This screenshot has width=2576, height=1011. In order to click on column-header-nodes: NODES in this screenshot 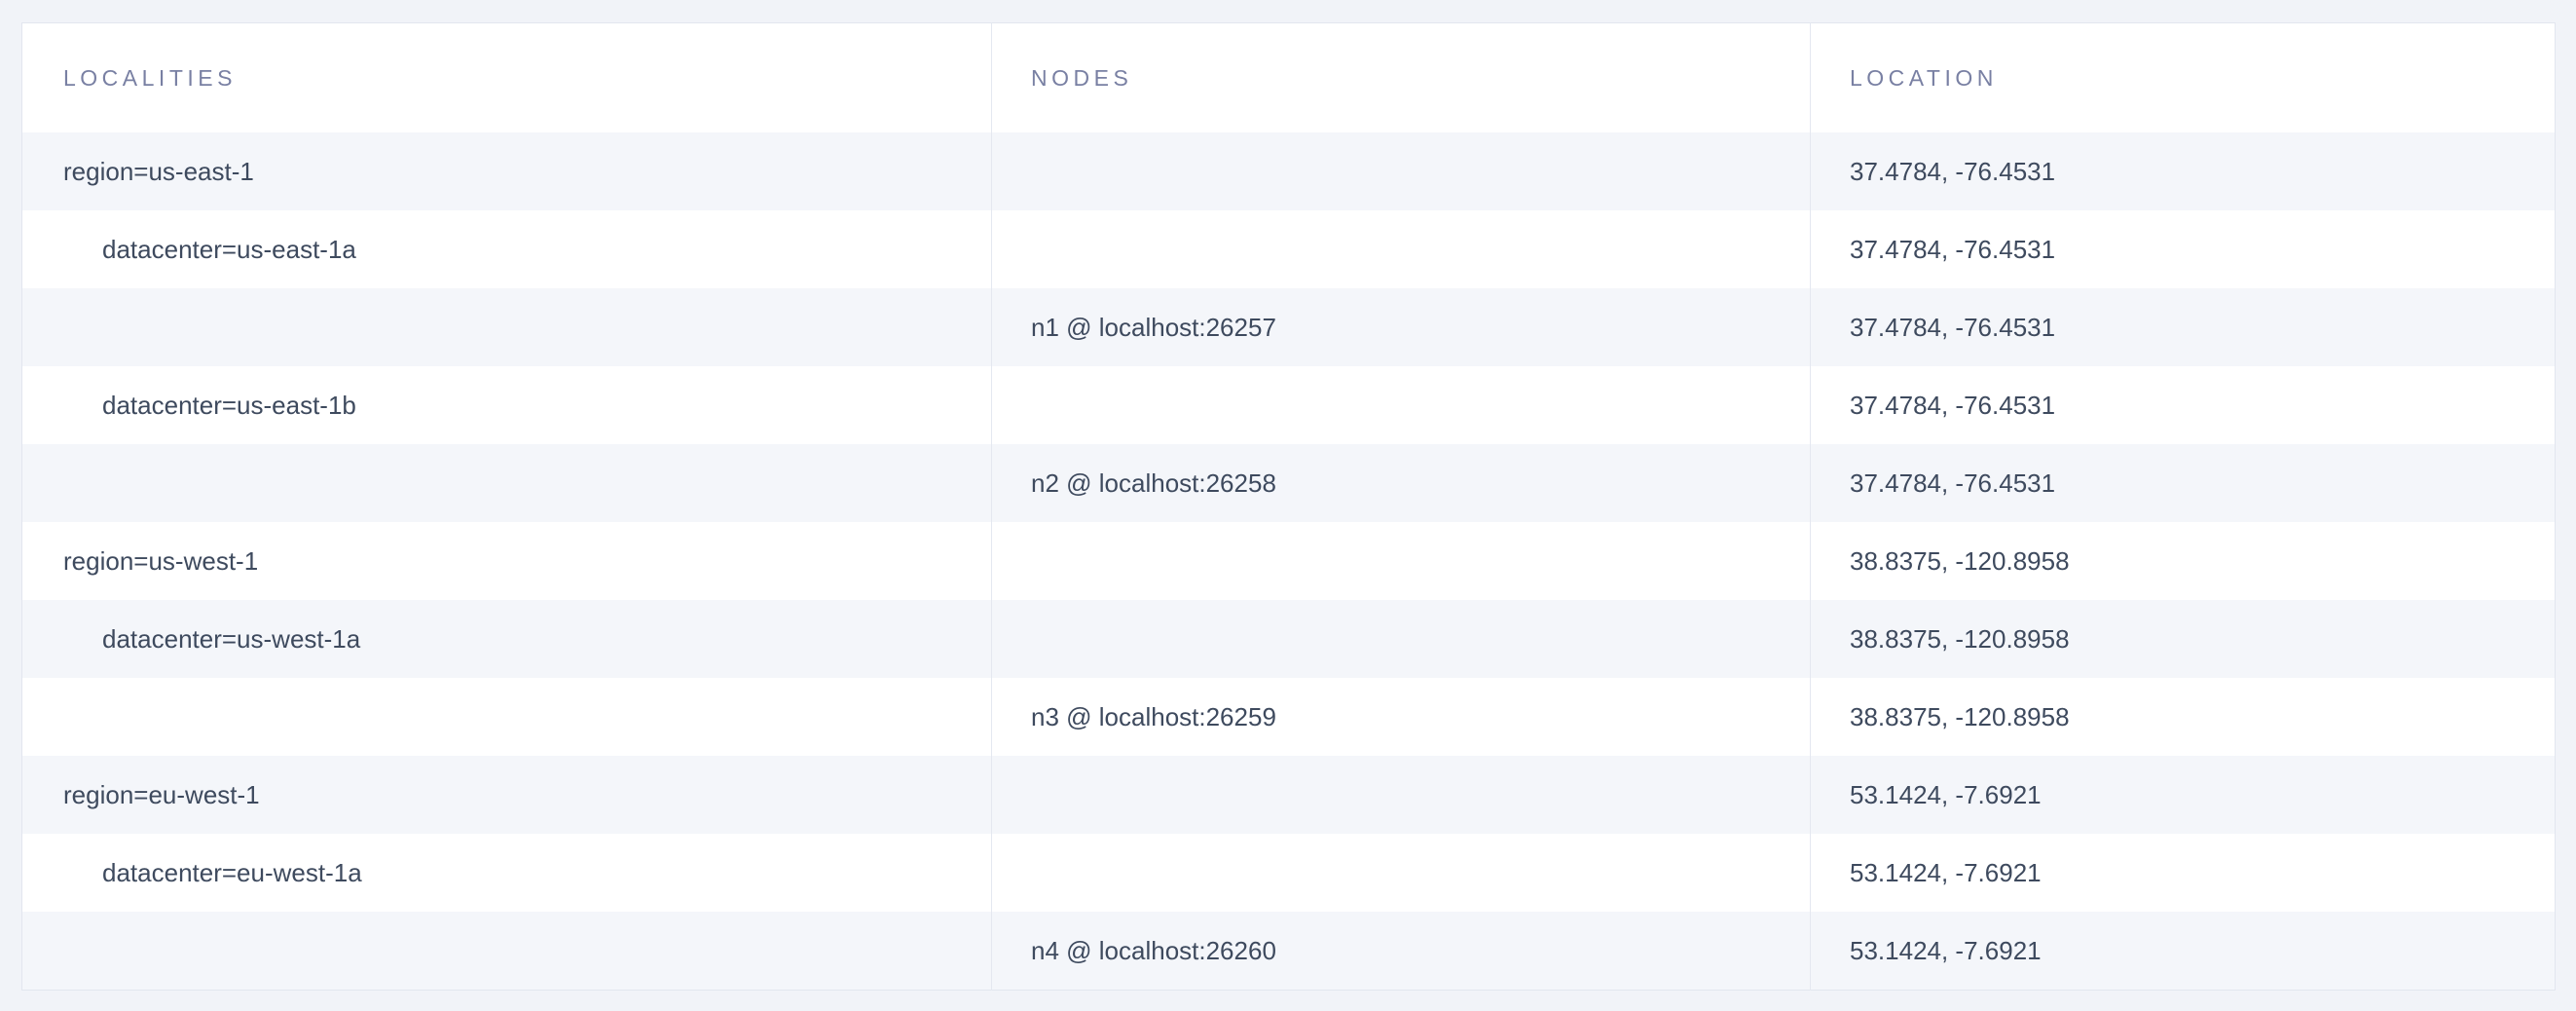, I will do `click(1401, 77)`.